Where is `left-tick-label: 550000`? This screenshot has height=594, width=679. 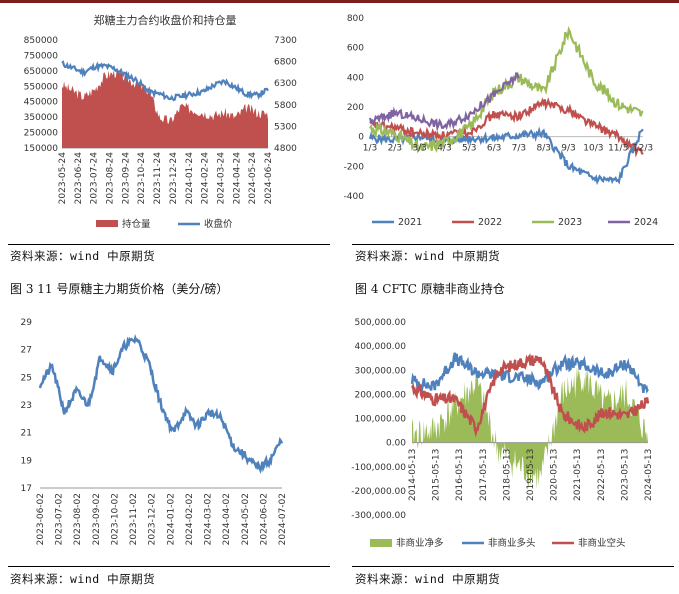
left-tick-label: 550000 is located at coordinates (41, 87).